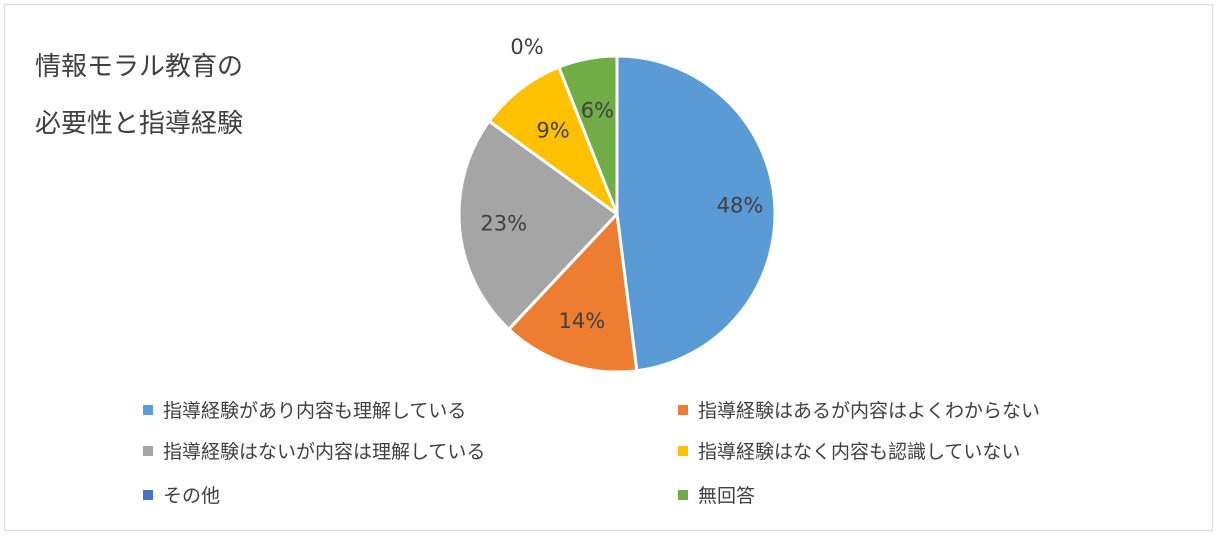  I want to click on legend-label-5: 無回答, so click(727, 496).